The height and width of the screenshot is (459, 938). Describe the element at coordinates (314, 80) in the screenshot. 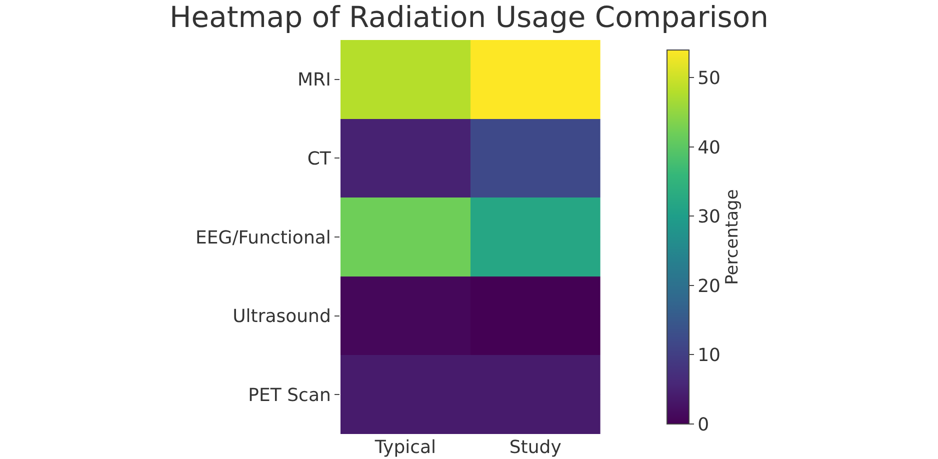

I see `y-tick-label: MRI` at that location.